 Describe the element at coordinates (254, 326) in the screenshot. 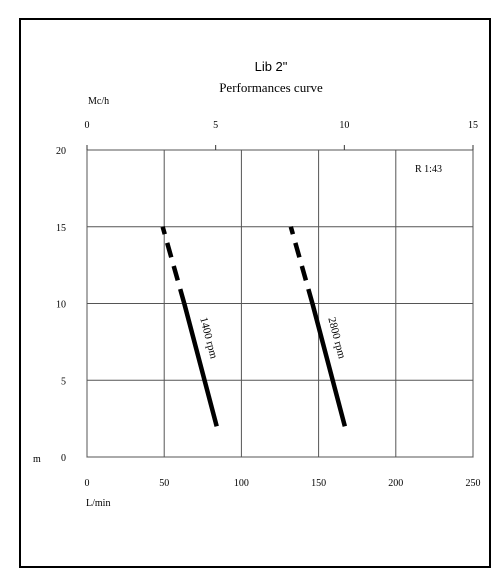

I see `series: 1400 rpm 2800 rpm` at that location.